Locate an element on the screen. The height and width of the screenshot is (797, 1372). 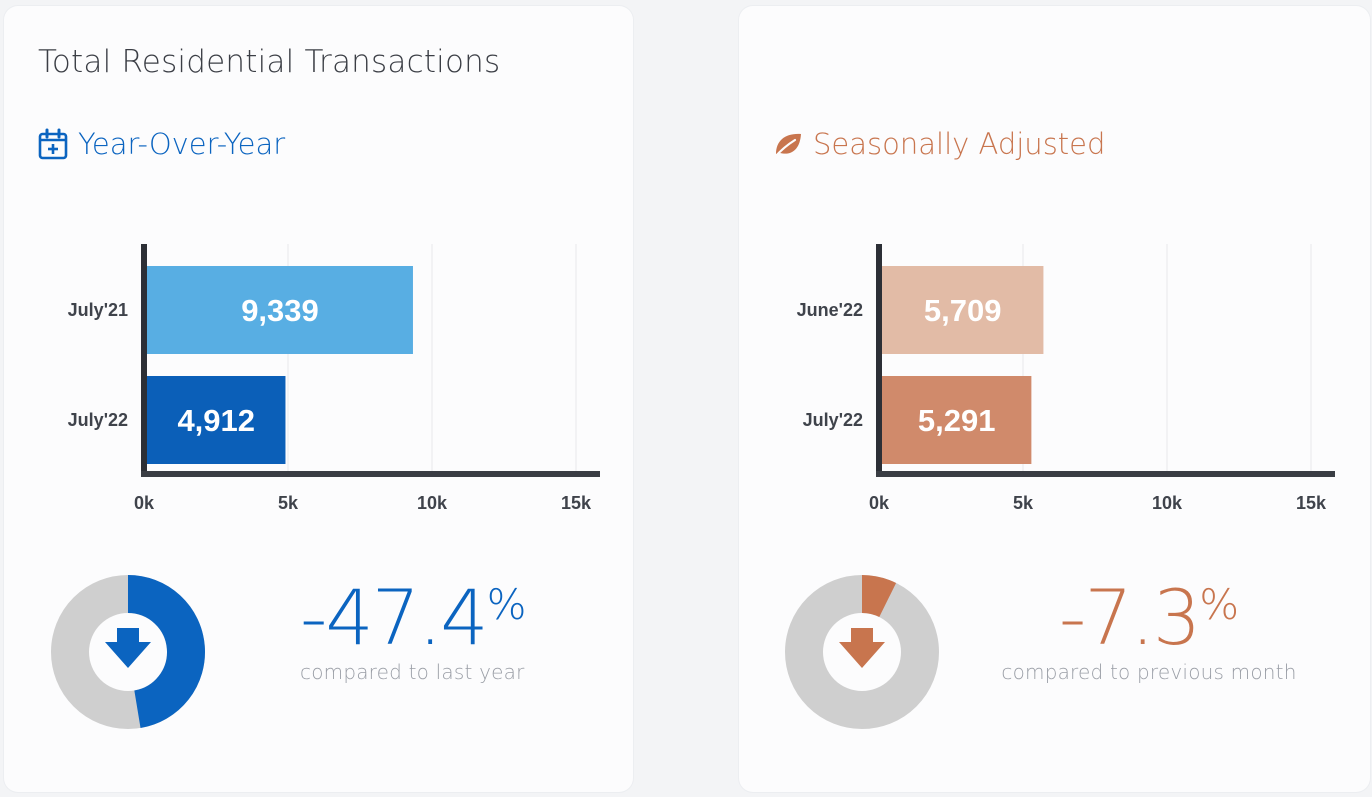
sa-section-label: Seasonally Adjusted is located at coordinates (959, 144).